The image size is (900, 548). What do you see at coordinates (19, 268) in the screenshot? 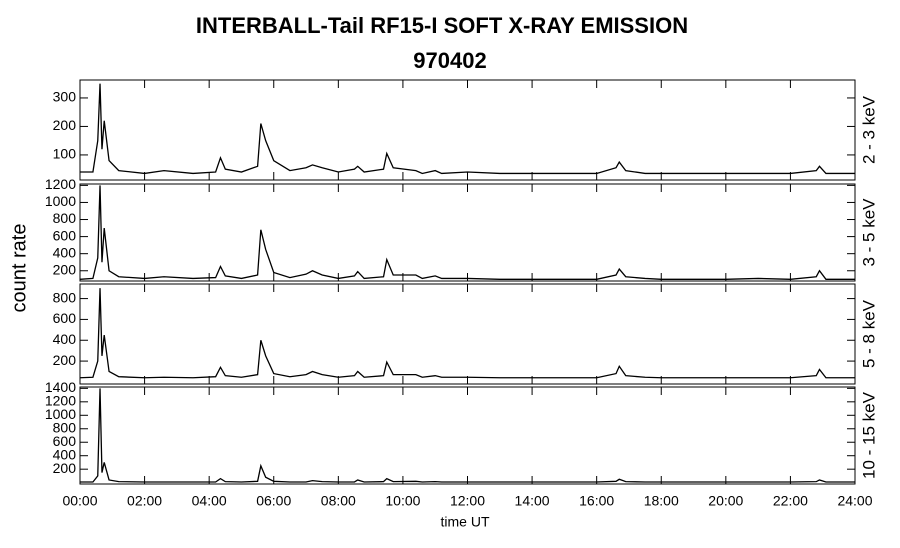
I see `y-axis-label: count rate` at bounding box center [19, 268].